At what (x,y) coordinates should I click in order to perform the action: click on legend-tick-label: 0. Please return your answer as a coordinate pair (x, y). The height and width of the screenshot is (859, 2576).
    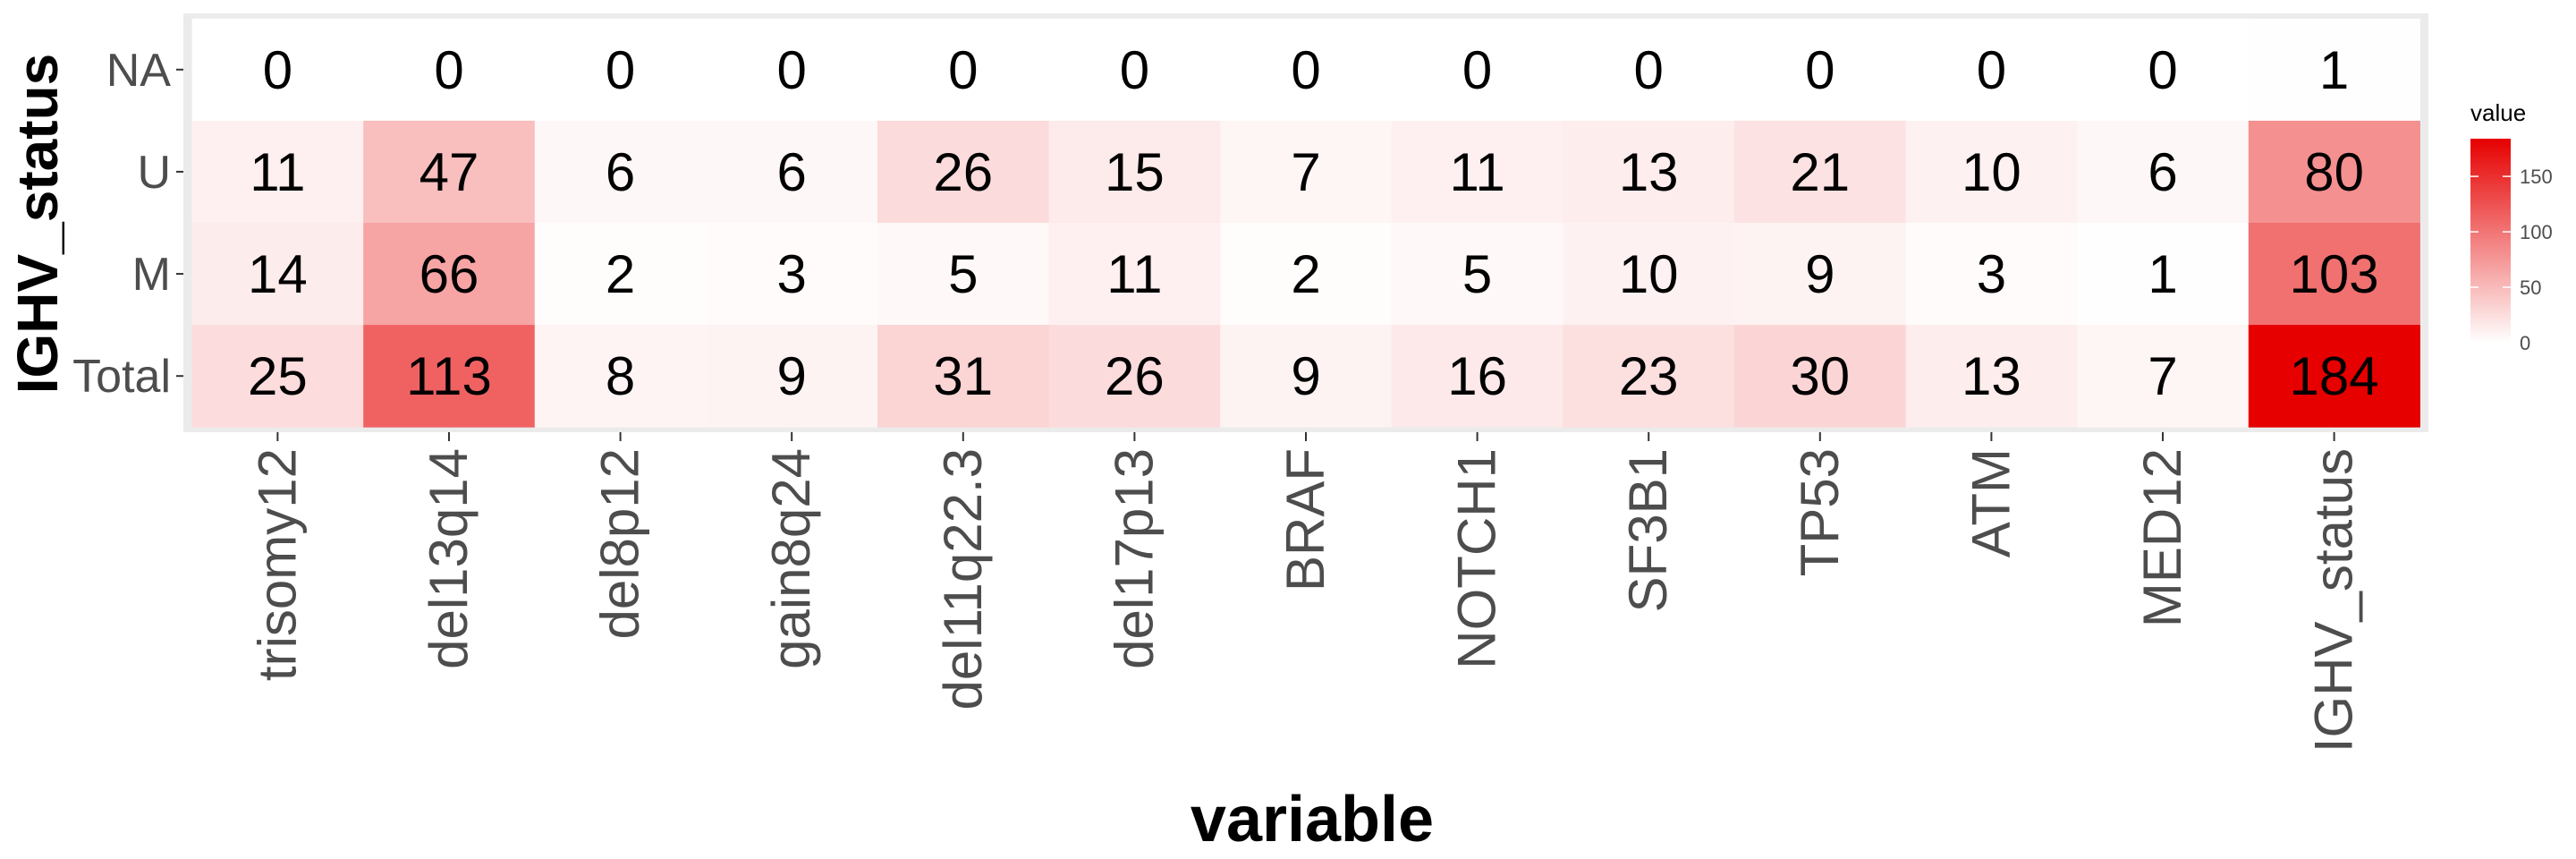
    Looking at the image, I should click on (2525, 343).